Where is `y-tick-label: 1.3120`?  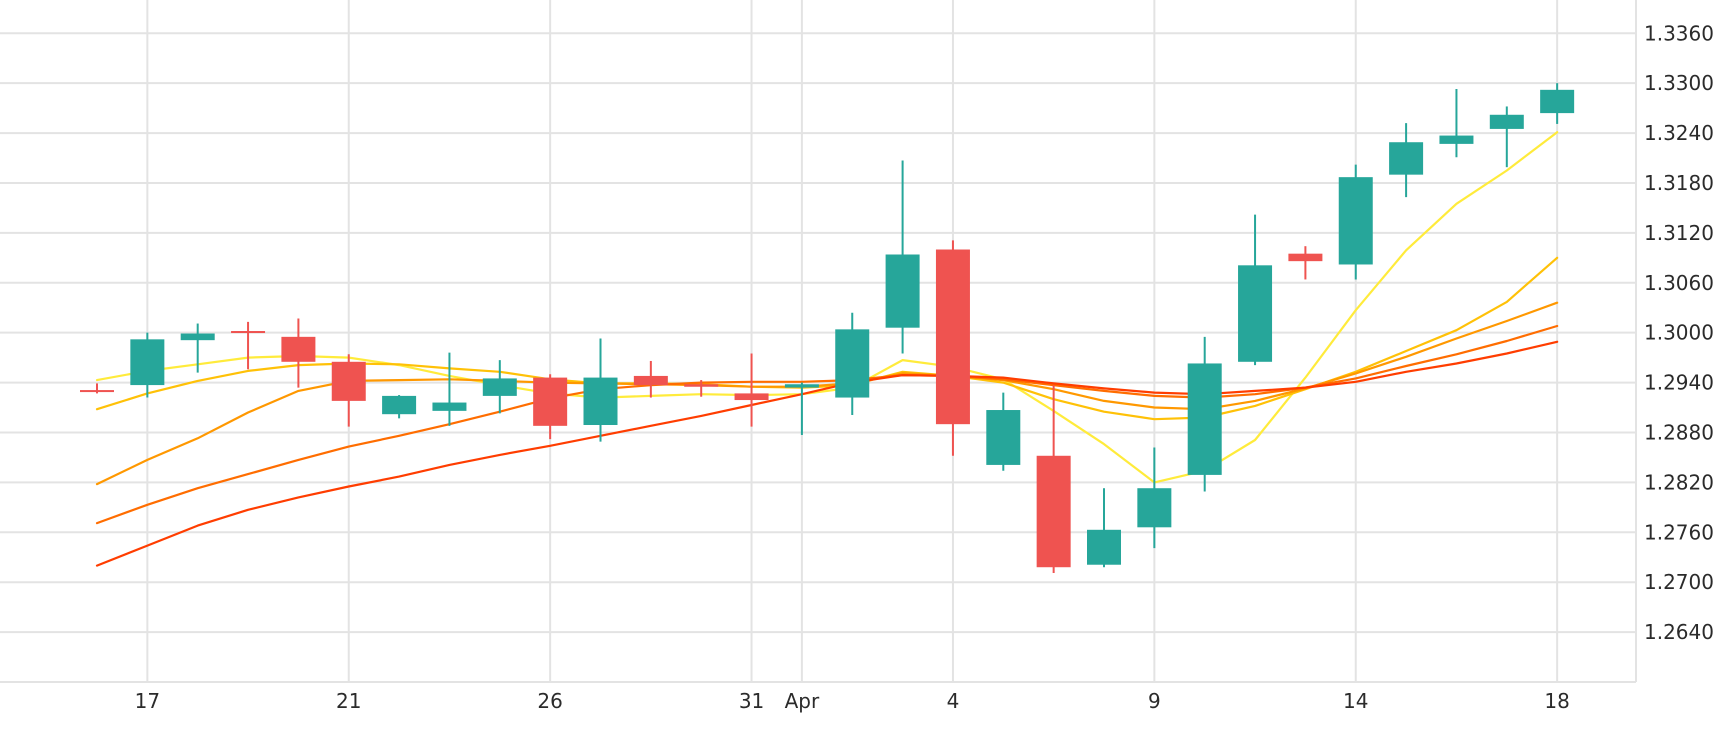 y-tick-label: 1.3120 is located at coordinates (1679, 233).